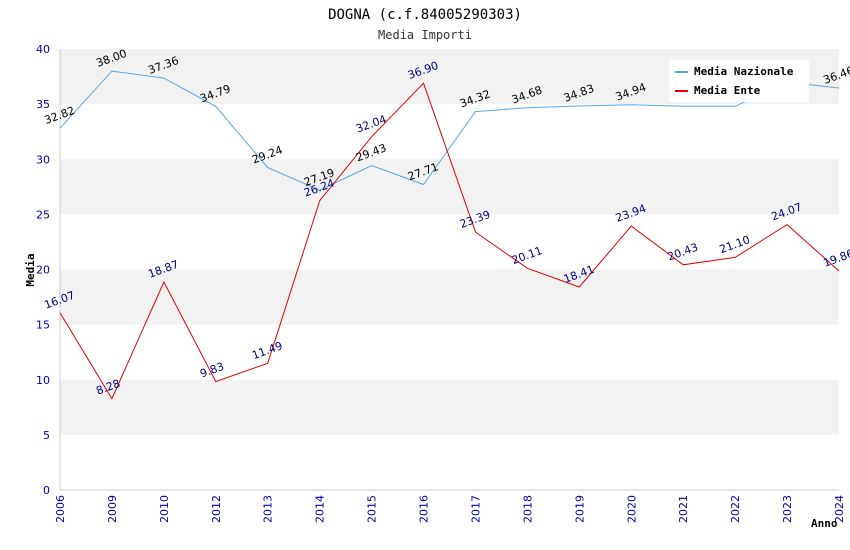 Image resolution: width=850 pixels, height=550 pixels. I want to click on y-tick-label: 0, so click(46, 490).